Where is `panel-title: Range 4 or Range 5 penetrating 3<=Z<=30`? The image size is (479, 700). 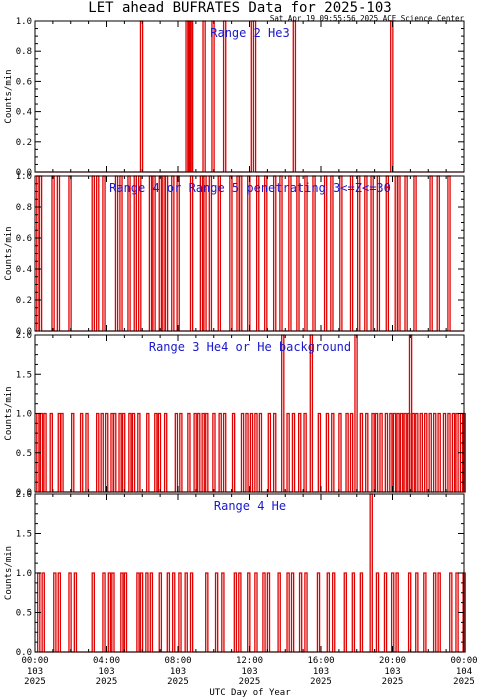 panel-title: Range 4 or Range 5 penetrating 3<=Z<=30 is located at coordinates (250, 188).